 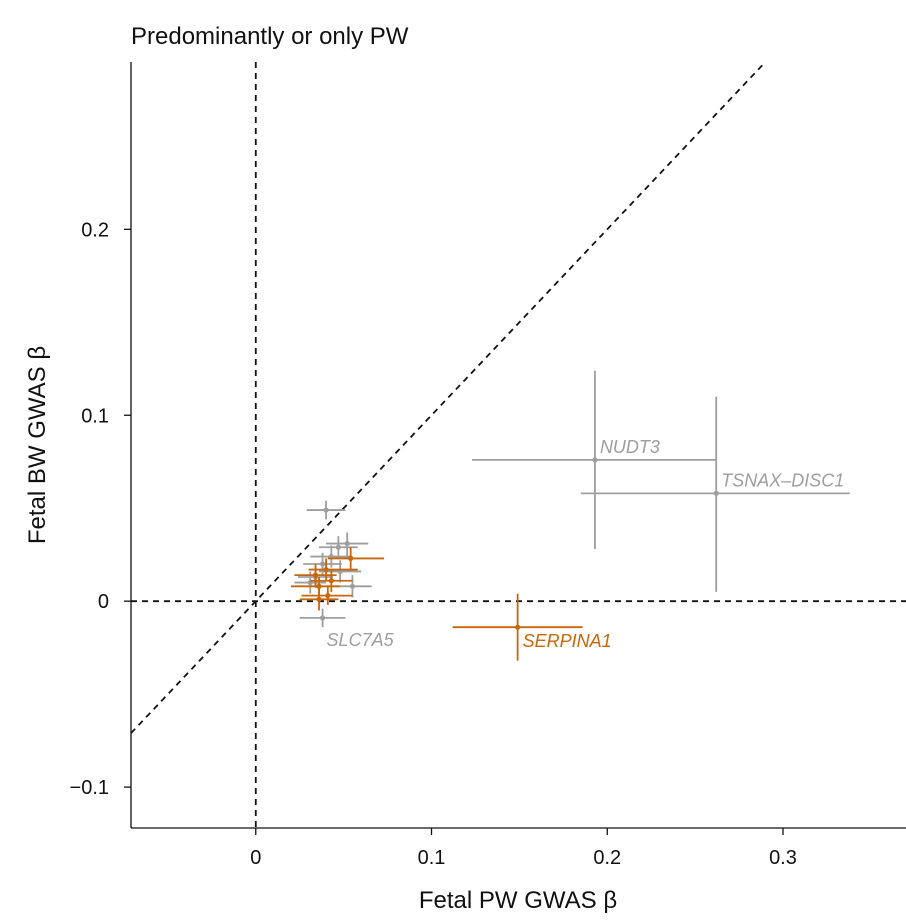 What do you see at coordinates (782, 480) in the screenshot?
I see `point-label: TSNAX–DISC1` at bounding box center [782, 480].